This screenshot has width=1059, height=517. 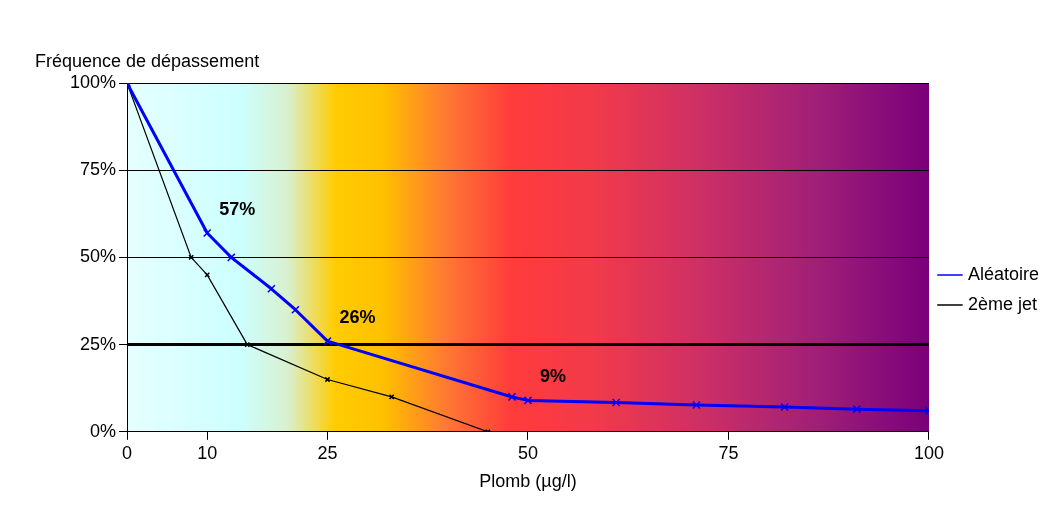 I want to click on annotation: 57%, so click(x=237, y=208).